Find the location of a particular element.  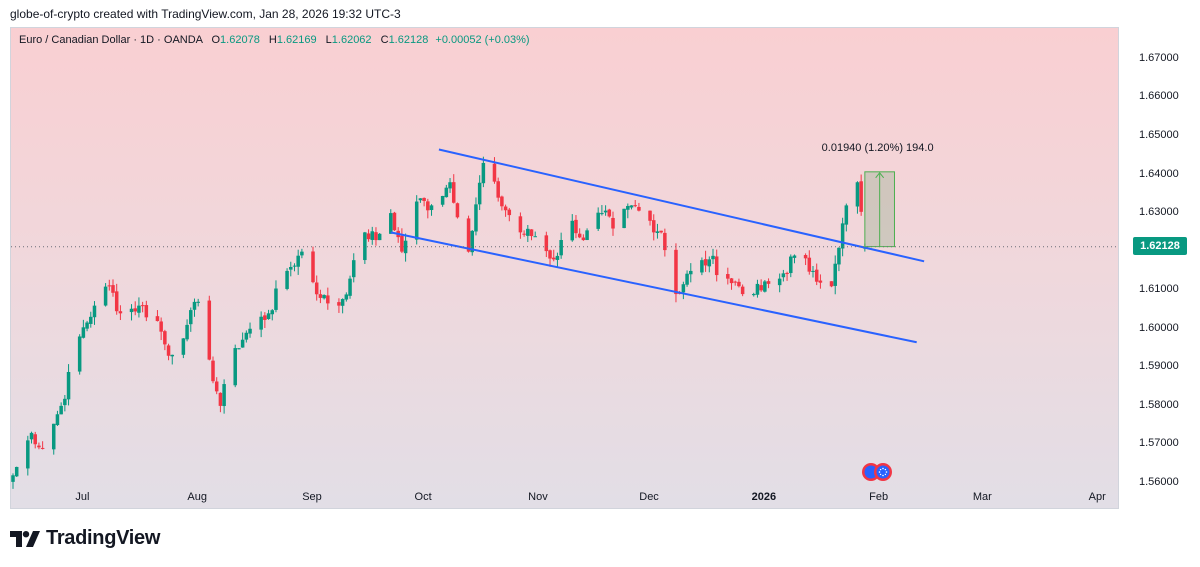

time-axis-tick: Aug is located at coordinates (197, 497).